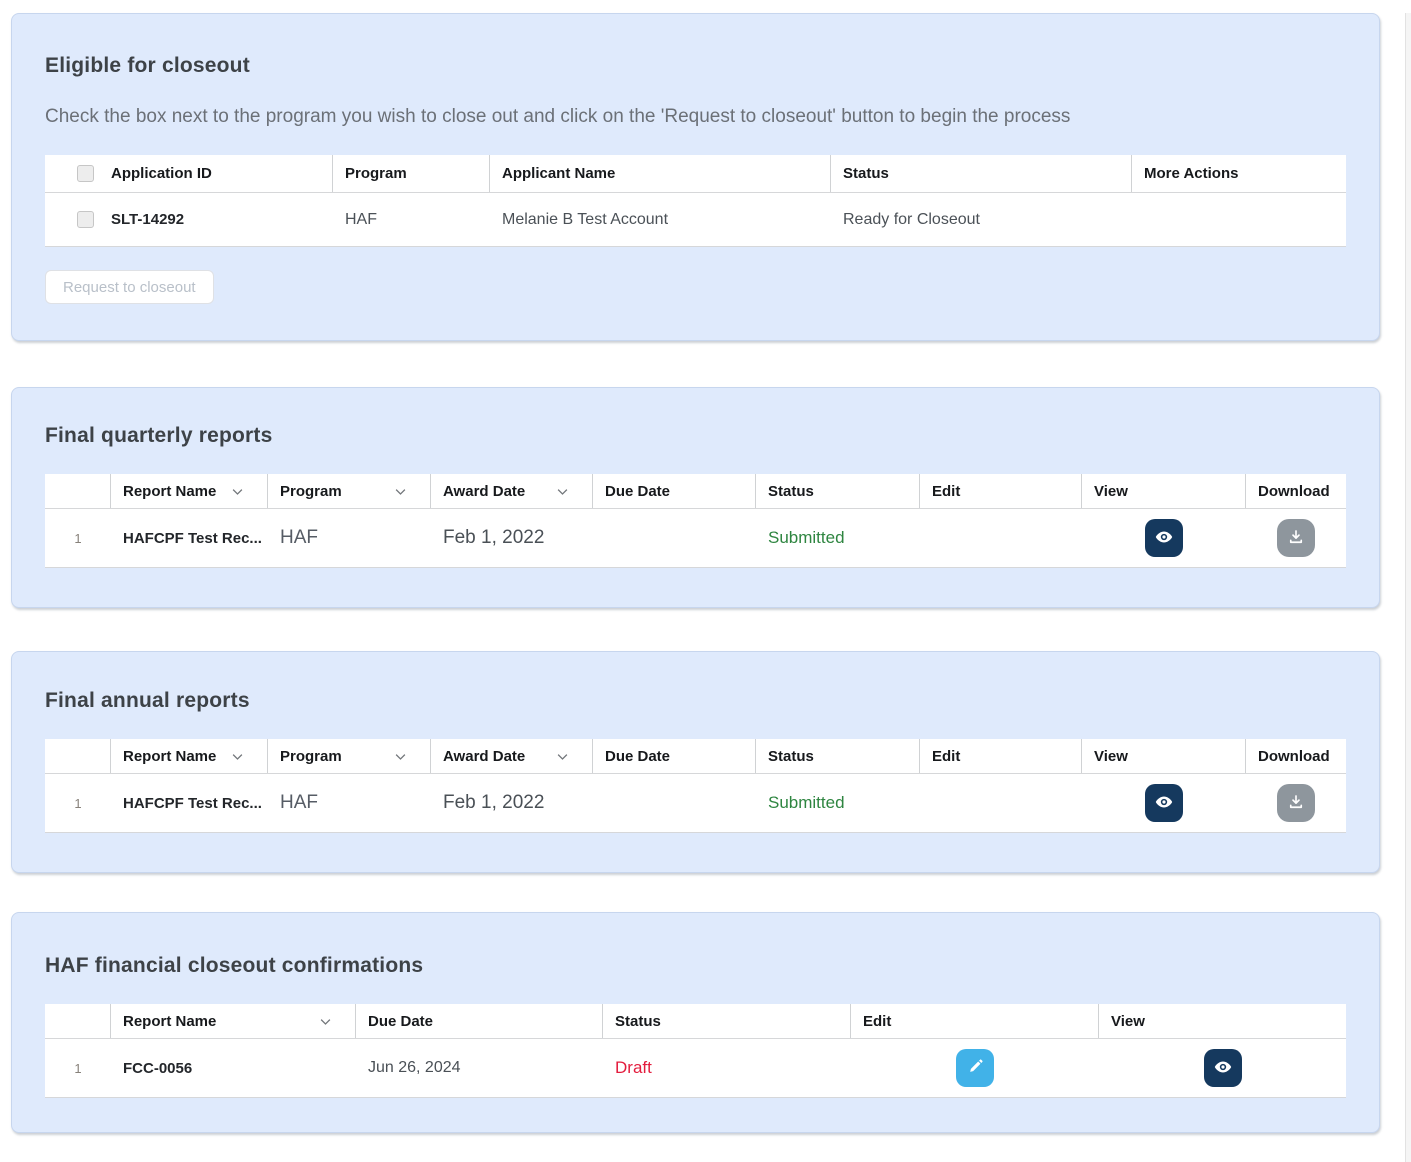  Describe the element at coordinates (147, 700) in the screenshot. I see `final-annual-reports-title: Final annual reports` at that location.